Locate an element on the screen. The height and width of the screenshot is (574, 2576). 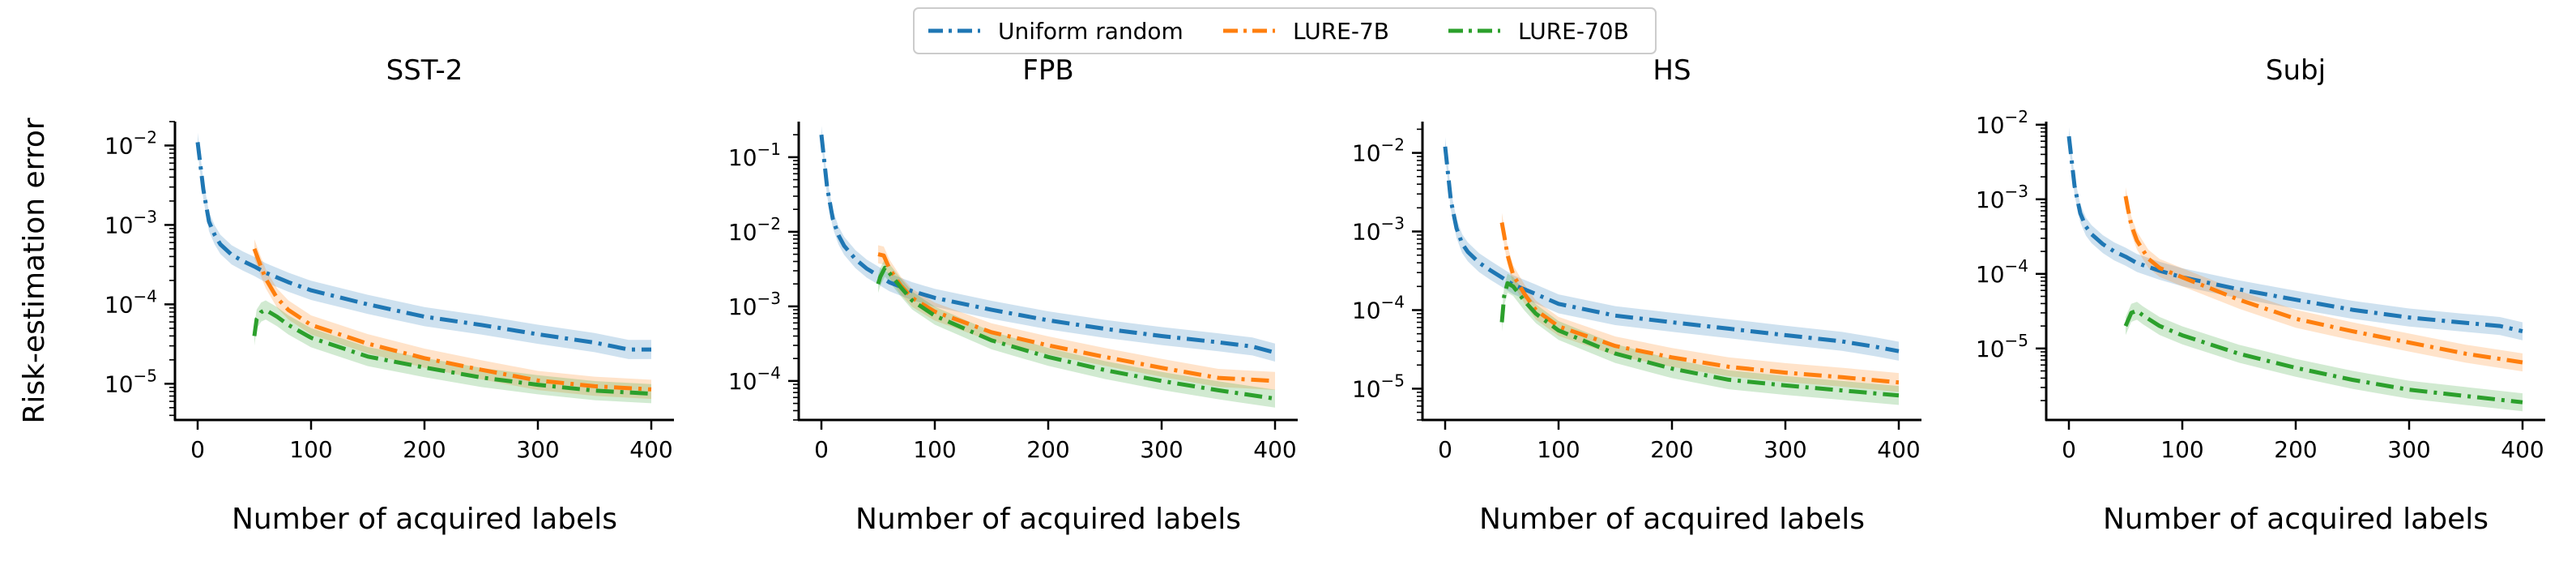
panel-title: HS is located at coordinates (1672, 70).